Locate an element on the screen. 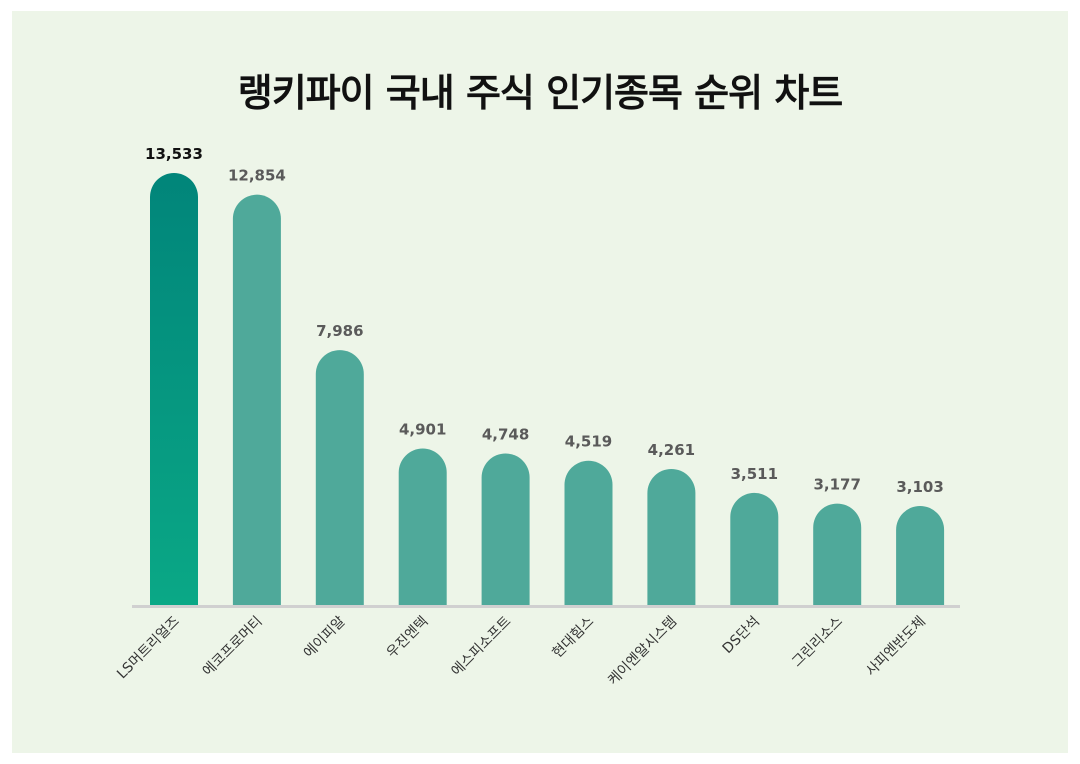  category-label: 사피엔반도체 is located at coordinates (896, 647).